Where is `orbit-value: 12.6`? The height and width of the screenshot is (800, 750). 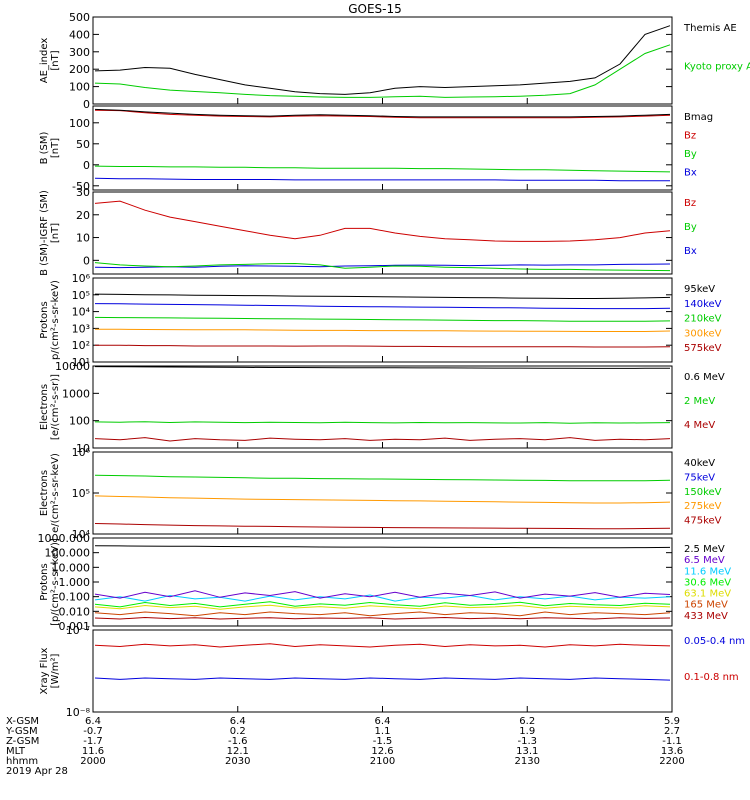
orbit-value: 12.6 is located at coordinates (382, 751).